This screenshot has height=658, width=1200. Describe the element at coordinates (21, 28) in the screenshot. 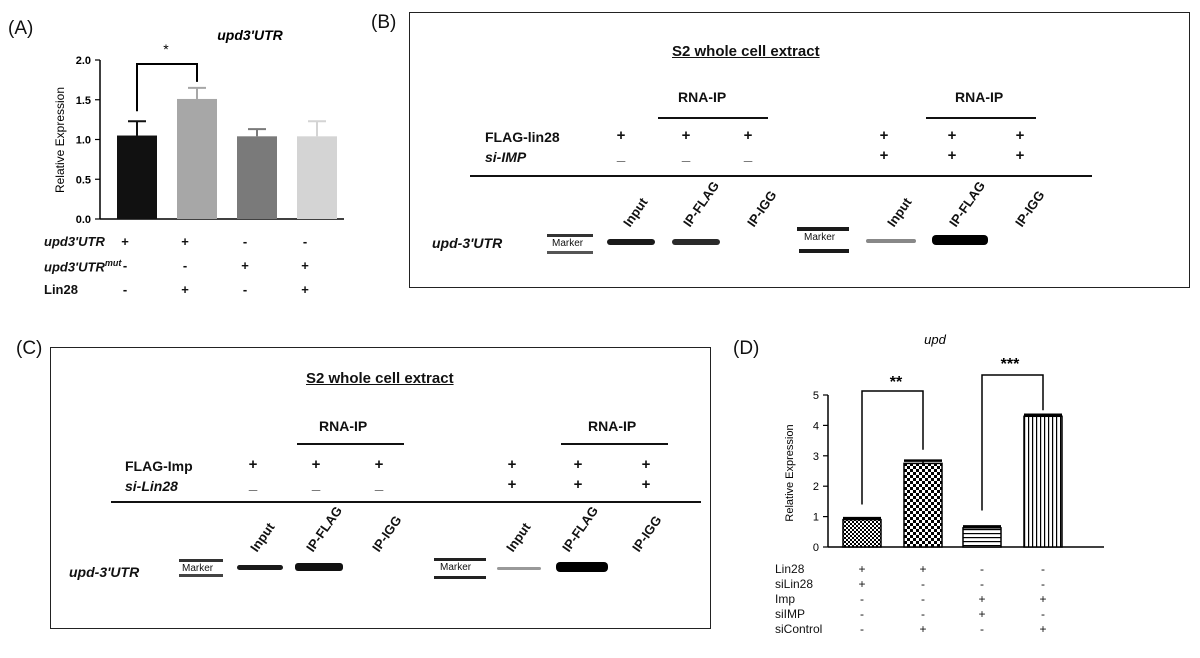

I see `panel-a-label: (A)` at that location.